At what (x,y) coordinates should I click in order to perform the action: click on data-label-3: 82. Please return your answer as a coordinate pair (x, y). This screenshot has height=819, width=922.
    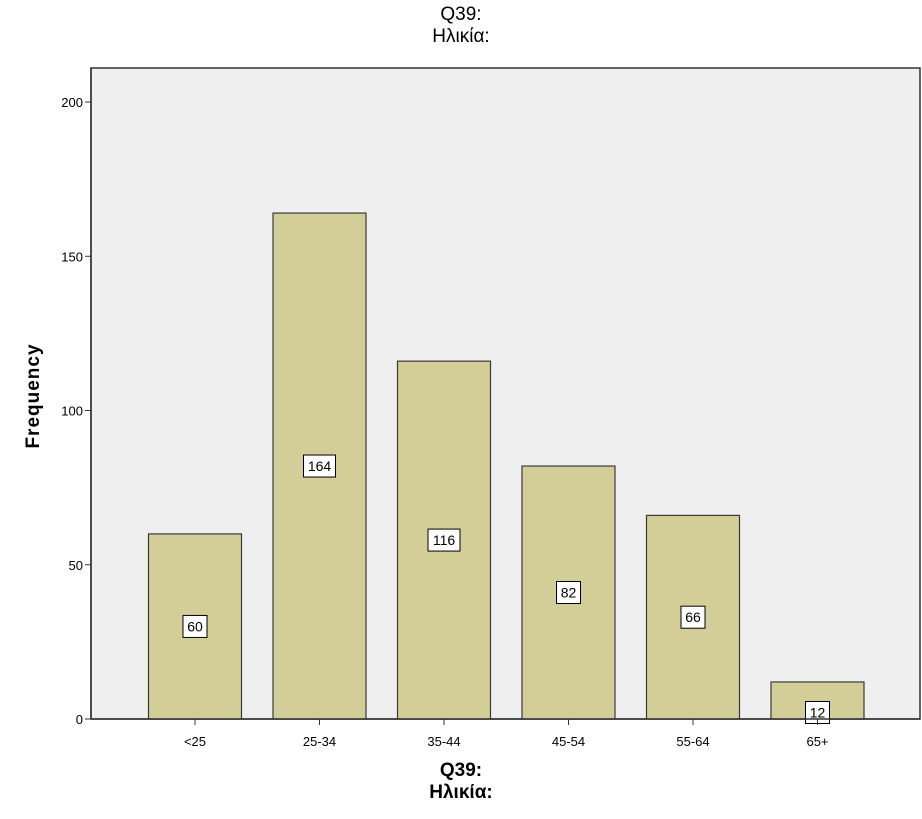
    Looking at the image, I should click on (569, 593).